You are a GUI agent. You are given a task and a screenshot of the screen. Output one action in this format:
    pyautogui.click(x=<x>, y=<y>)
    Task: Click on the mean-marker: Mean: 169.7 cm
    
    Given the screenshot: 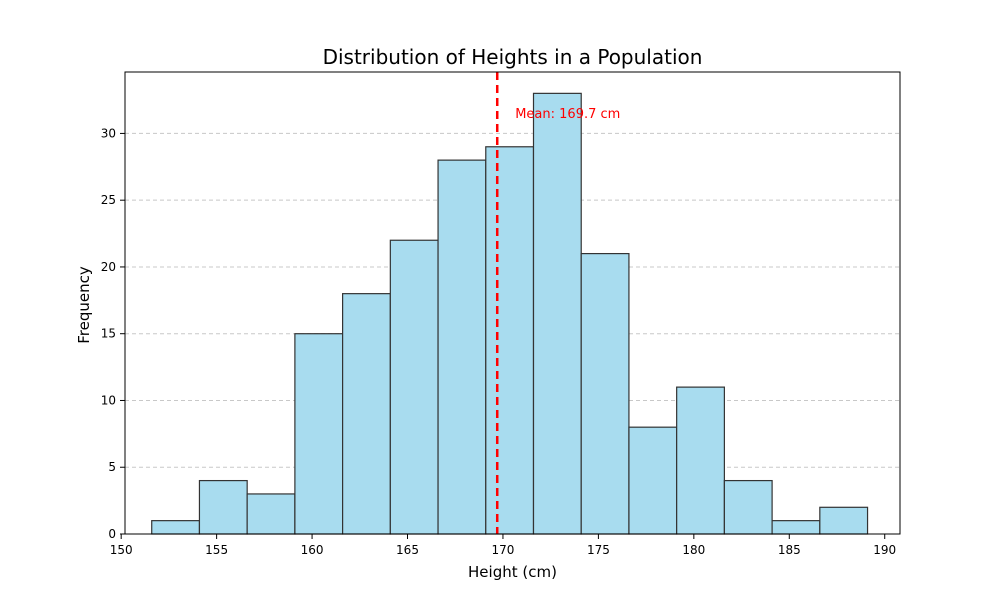 What is the action you would take?
    pyautogui.click(x=557, y=303)
    